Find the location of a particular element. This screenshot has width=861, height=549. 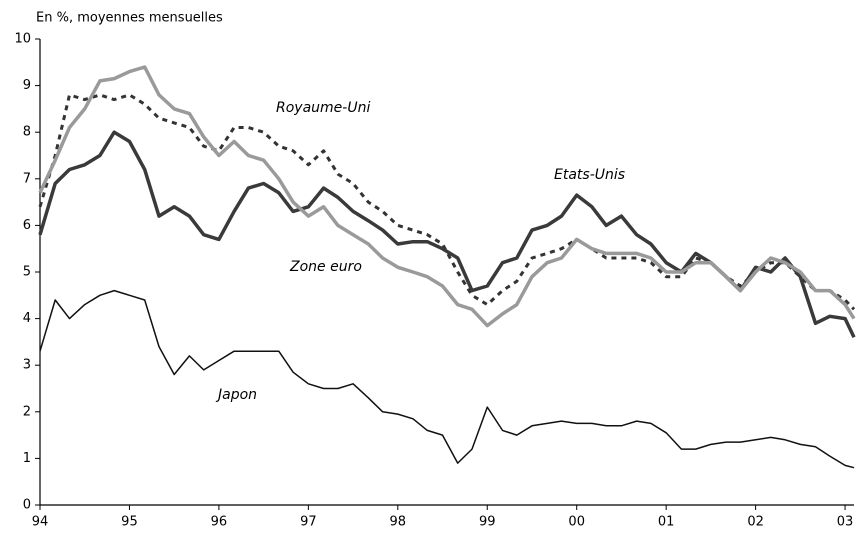

x-tick-label: 01 is located at coordinates (666, 522).